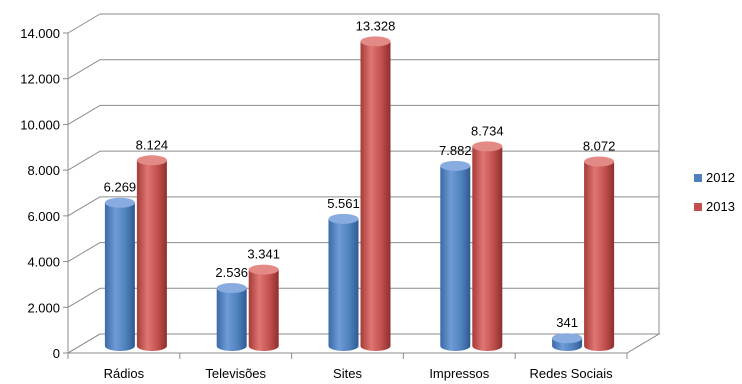  I want to click on bar-2012-Redes Sociais, so click(567, 342).